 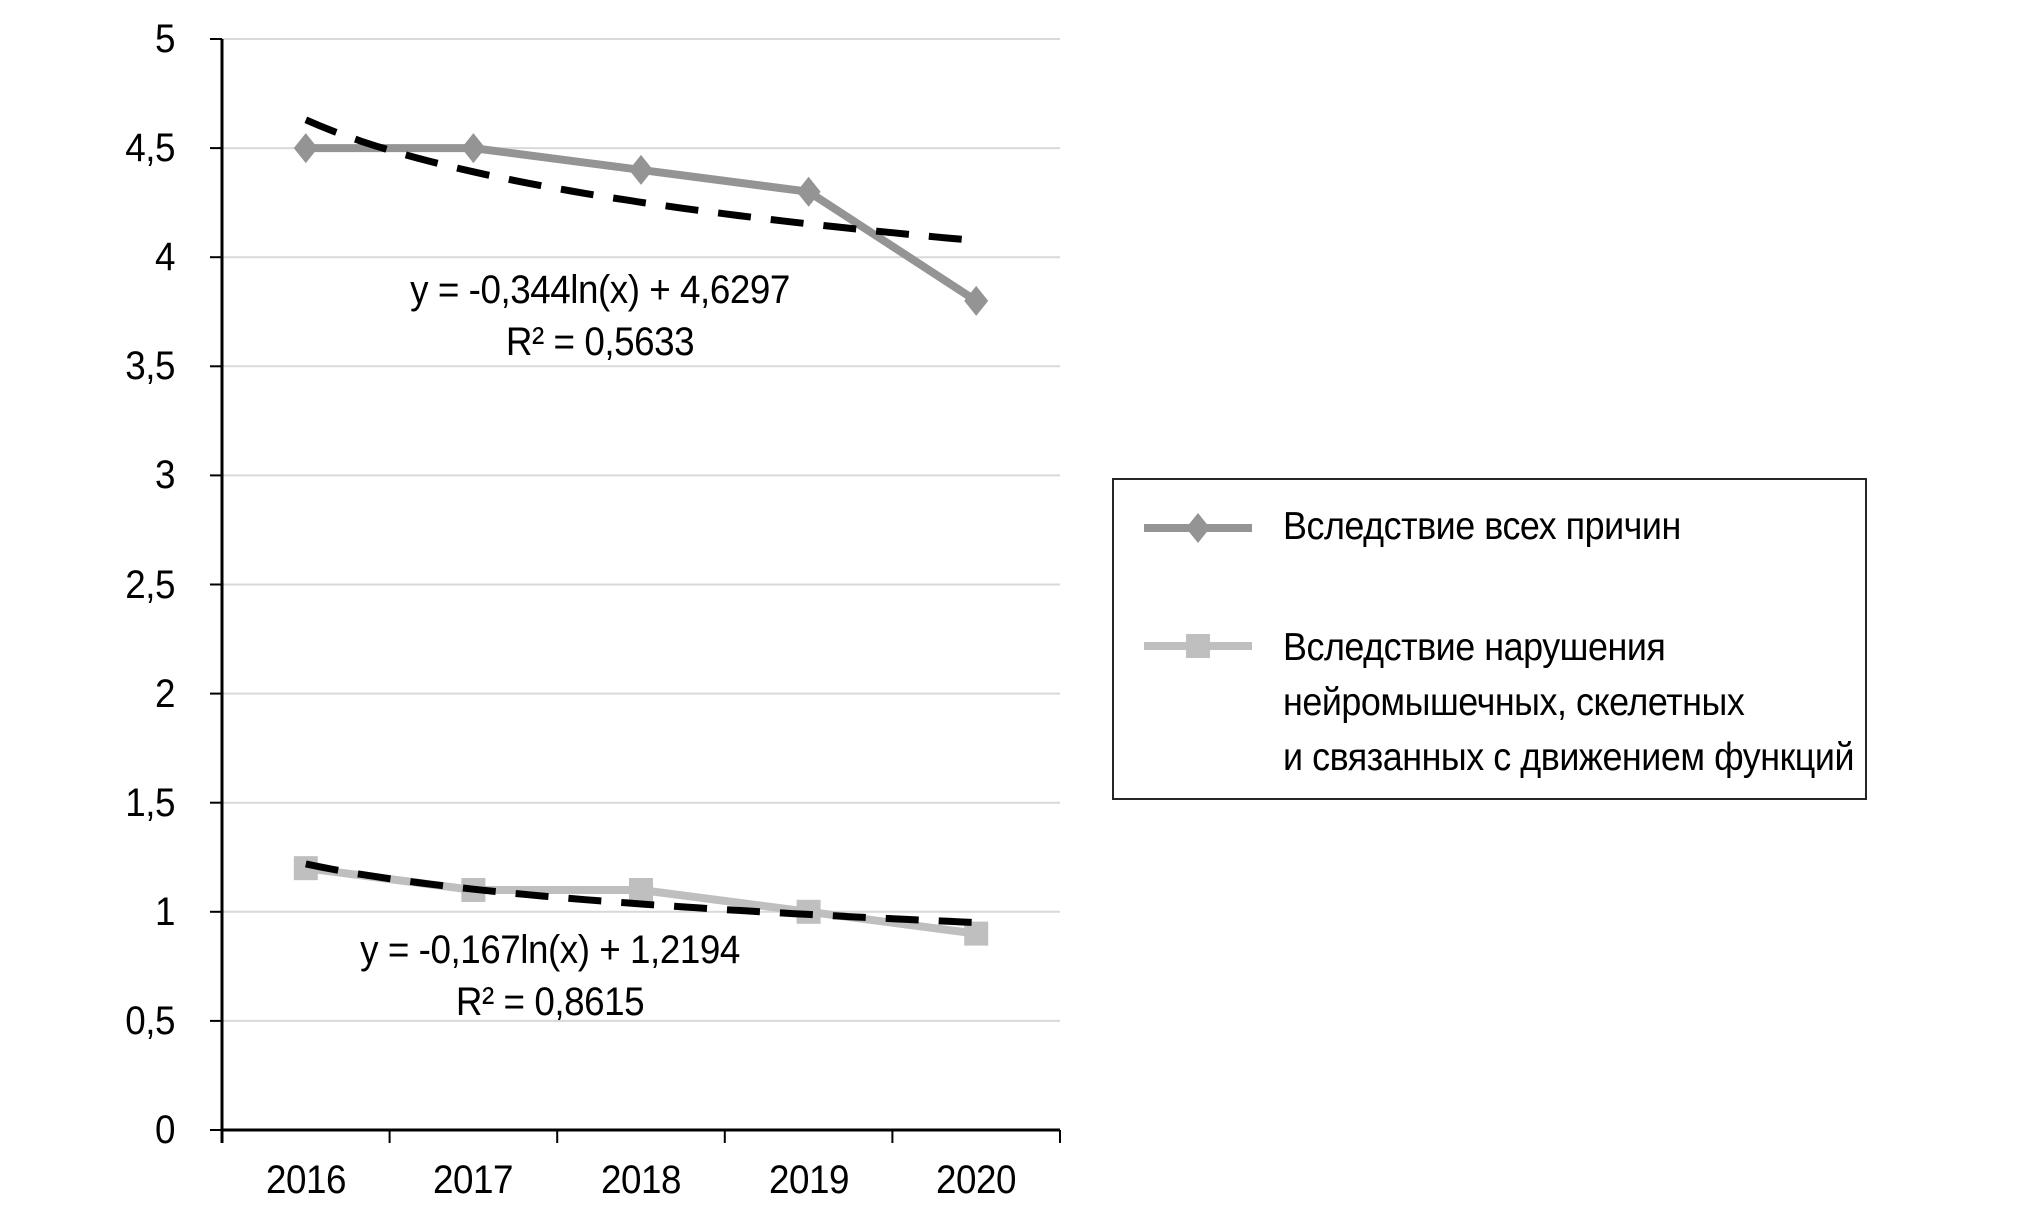 I want to click on trendline-annotation-1: y = -0,344ln(x) + 4,6297 R² = 0,5633, so click(x=600, y=316).